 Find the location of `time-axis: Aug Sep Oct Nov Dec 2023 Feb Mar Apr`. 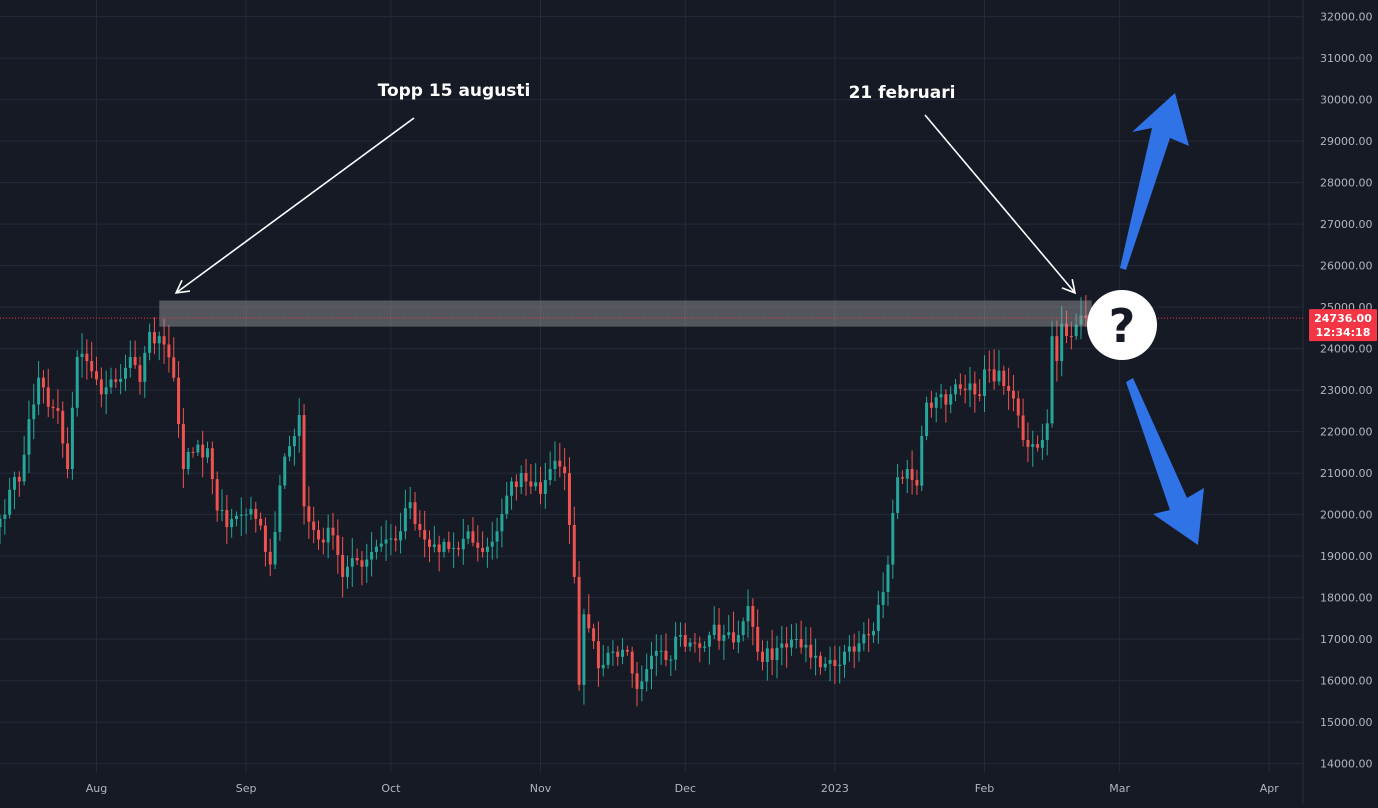

time-axis: Aug Sep Oct Nov Dec 2023 Feb Mar Apr is located at coordinates (682, 788).